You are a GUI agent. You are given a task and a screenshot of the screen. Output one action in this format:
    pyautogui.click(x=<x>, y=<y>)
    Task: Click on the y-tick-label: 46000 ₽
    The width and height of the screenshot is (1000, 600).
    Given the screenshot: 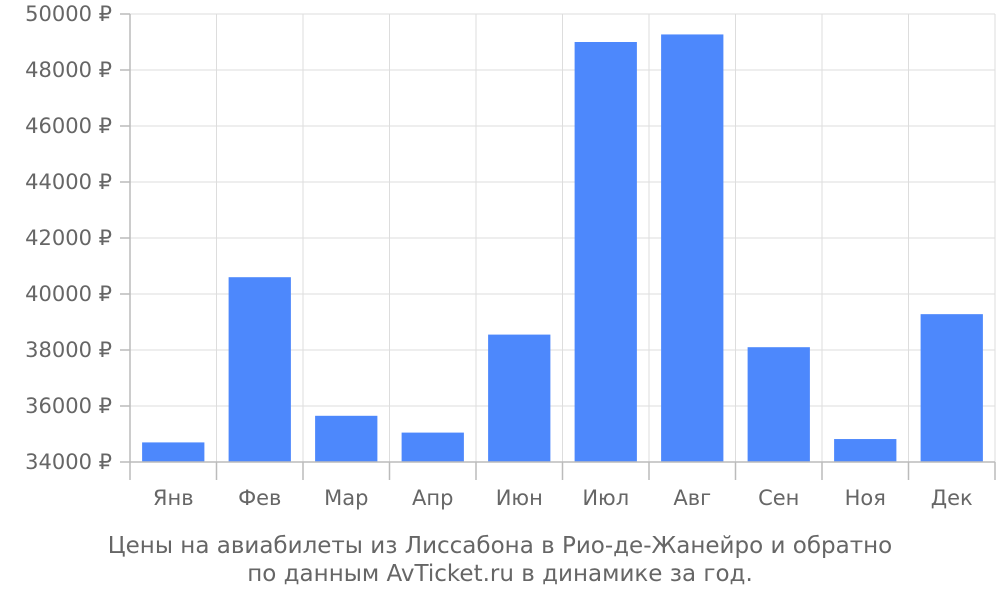 What is the action you would take?
    pyautogui.click(x=68, y=126)
    